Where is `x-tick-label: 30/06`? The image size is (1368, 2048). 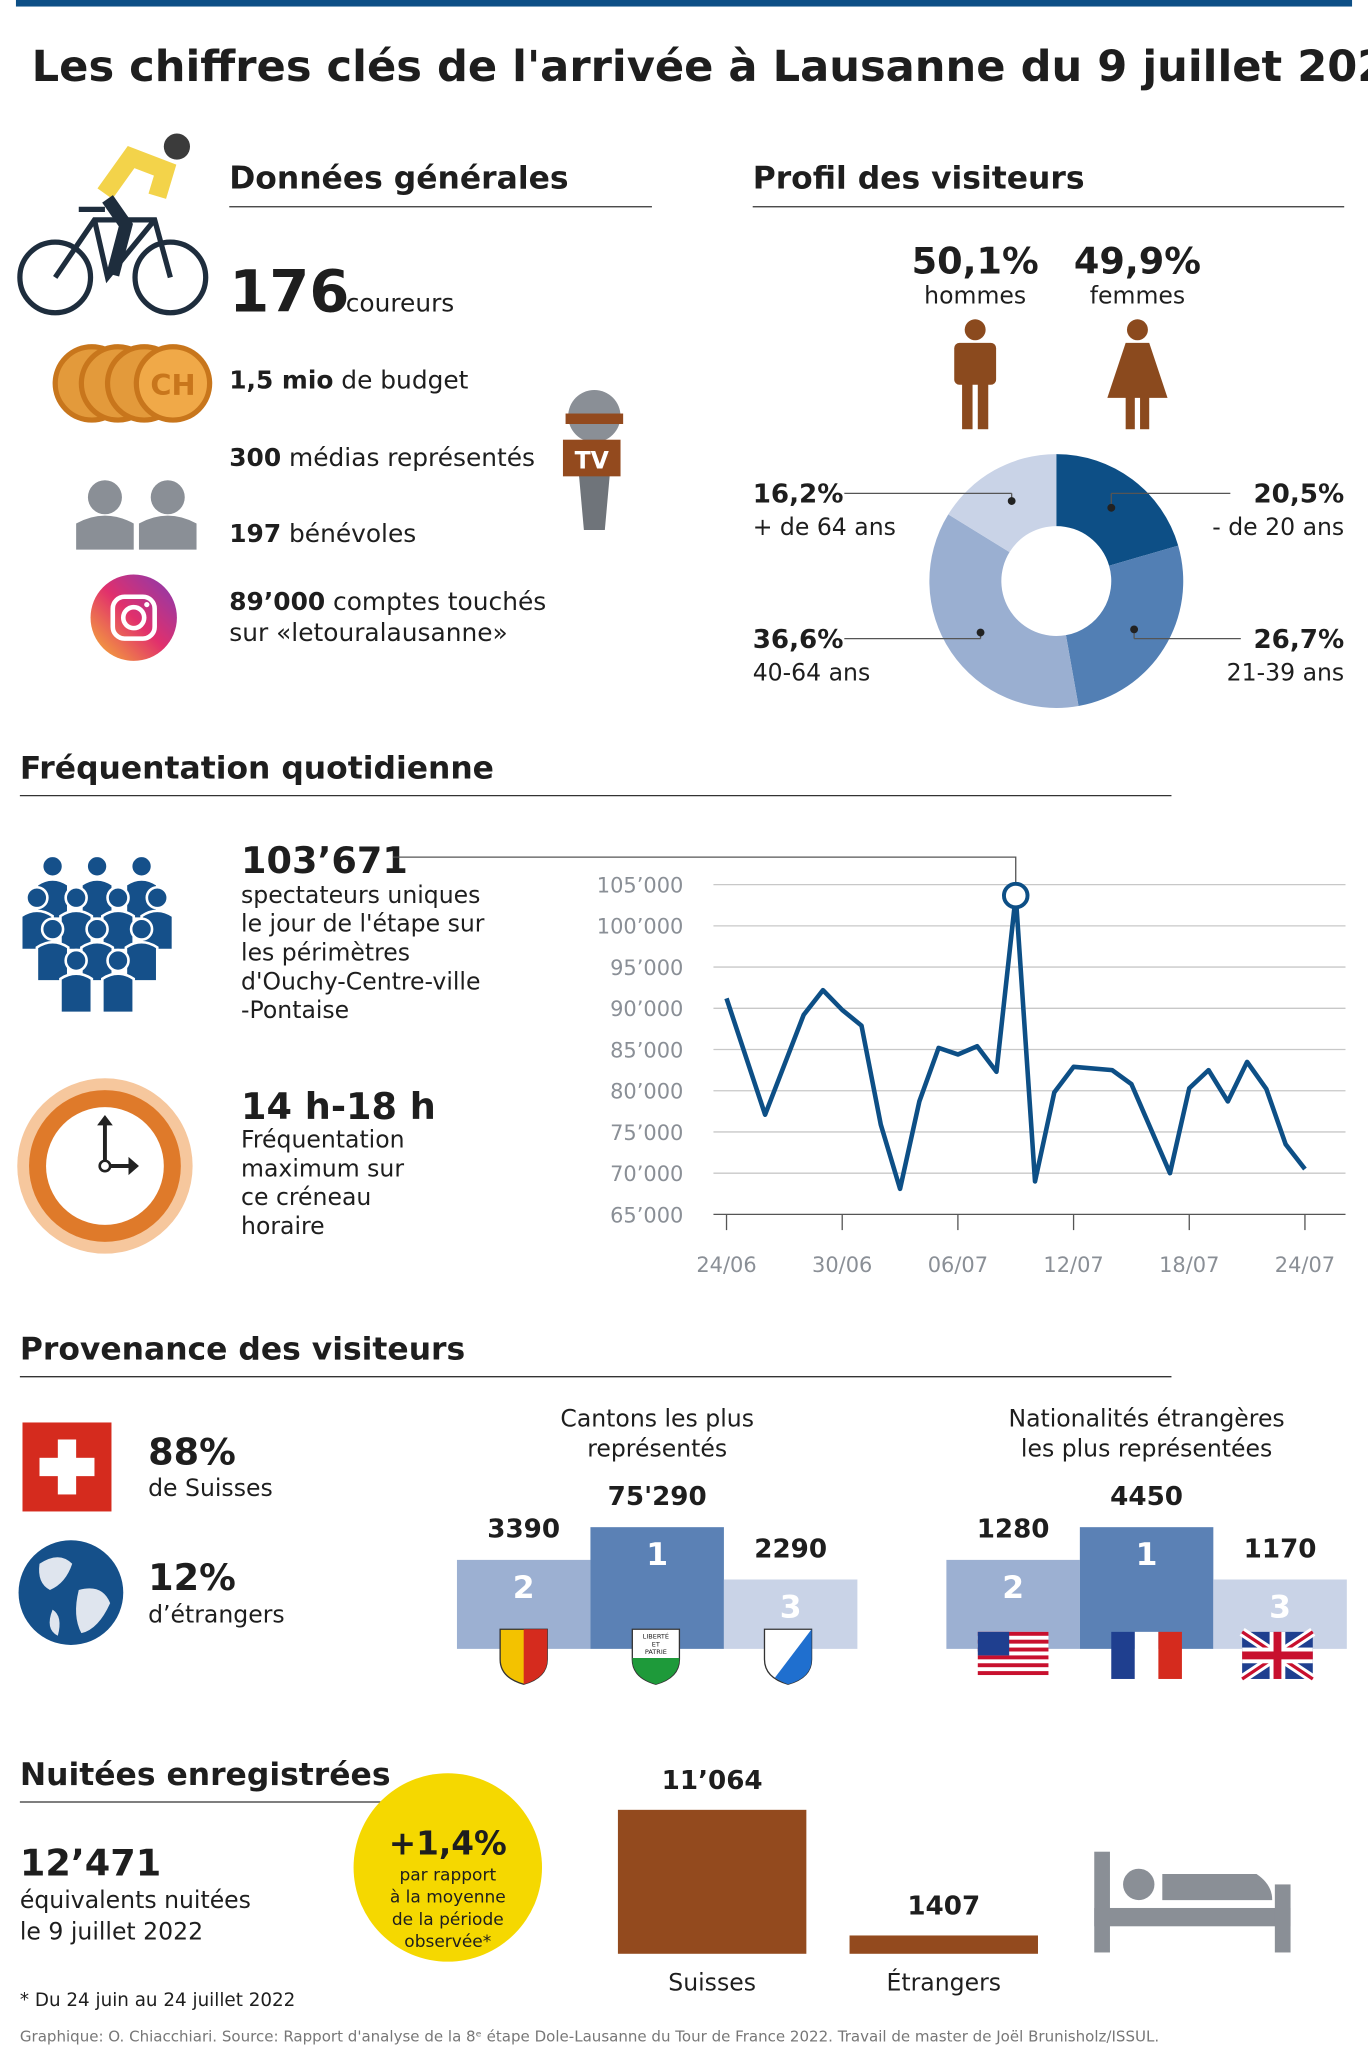 x-tick-label: 30/06 is located at coordinates (842, 1265).